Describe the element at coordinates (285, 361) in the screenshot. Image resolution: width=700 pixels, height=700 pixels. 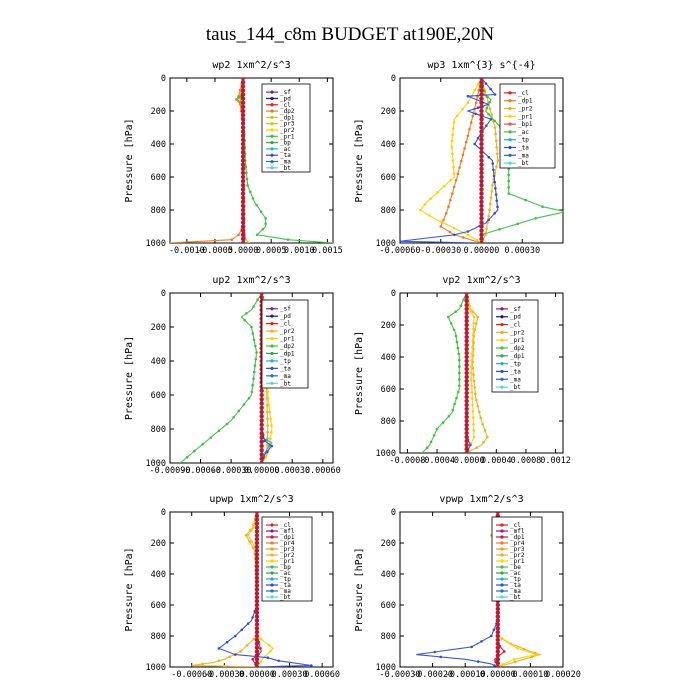
I see `legend-label: _tp` at that location.